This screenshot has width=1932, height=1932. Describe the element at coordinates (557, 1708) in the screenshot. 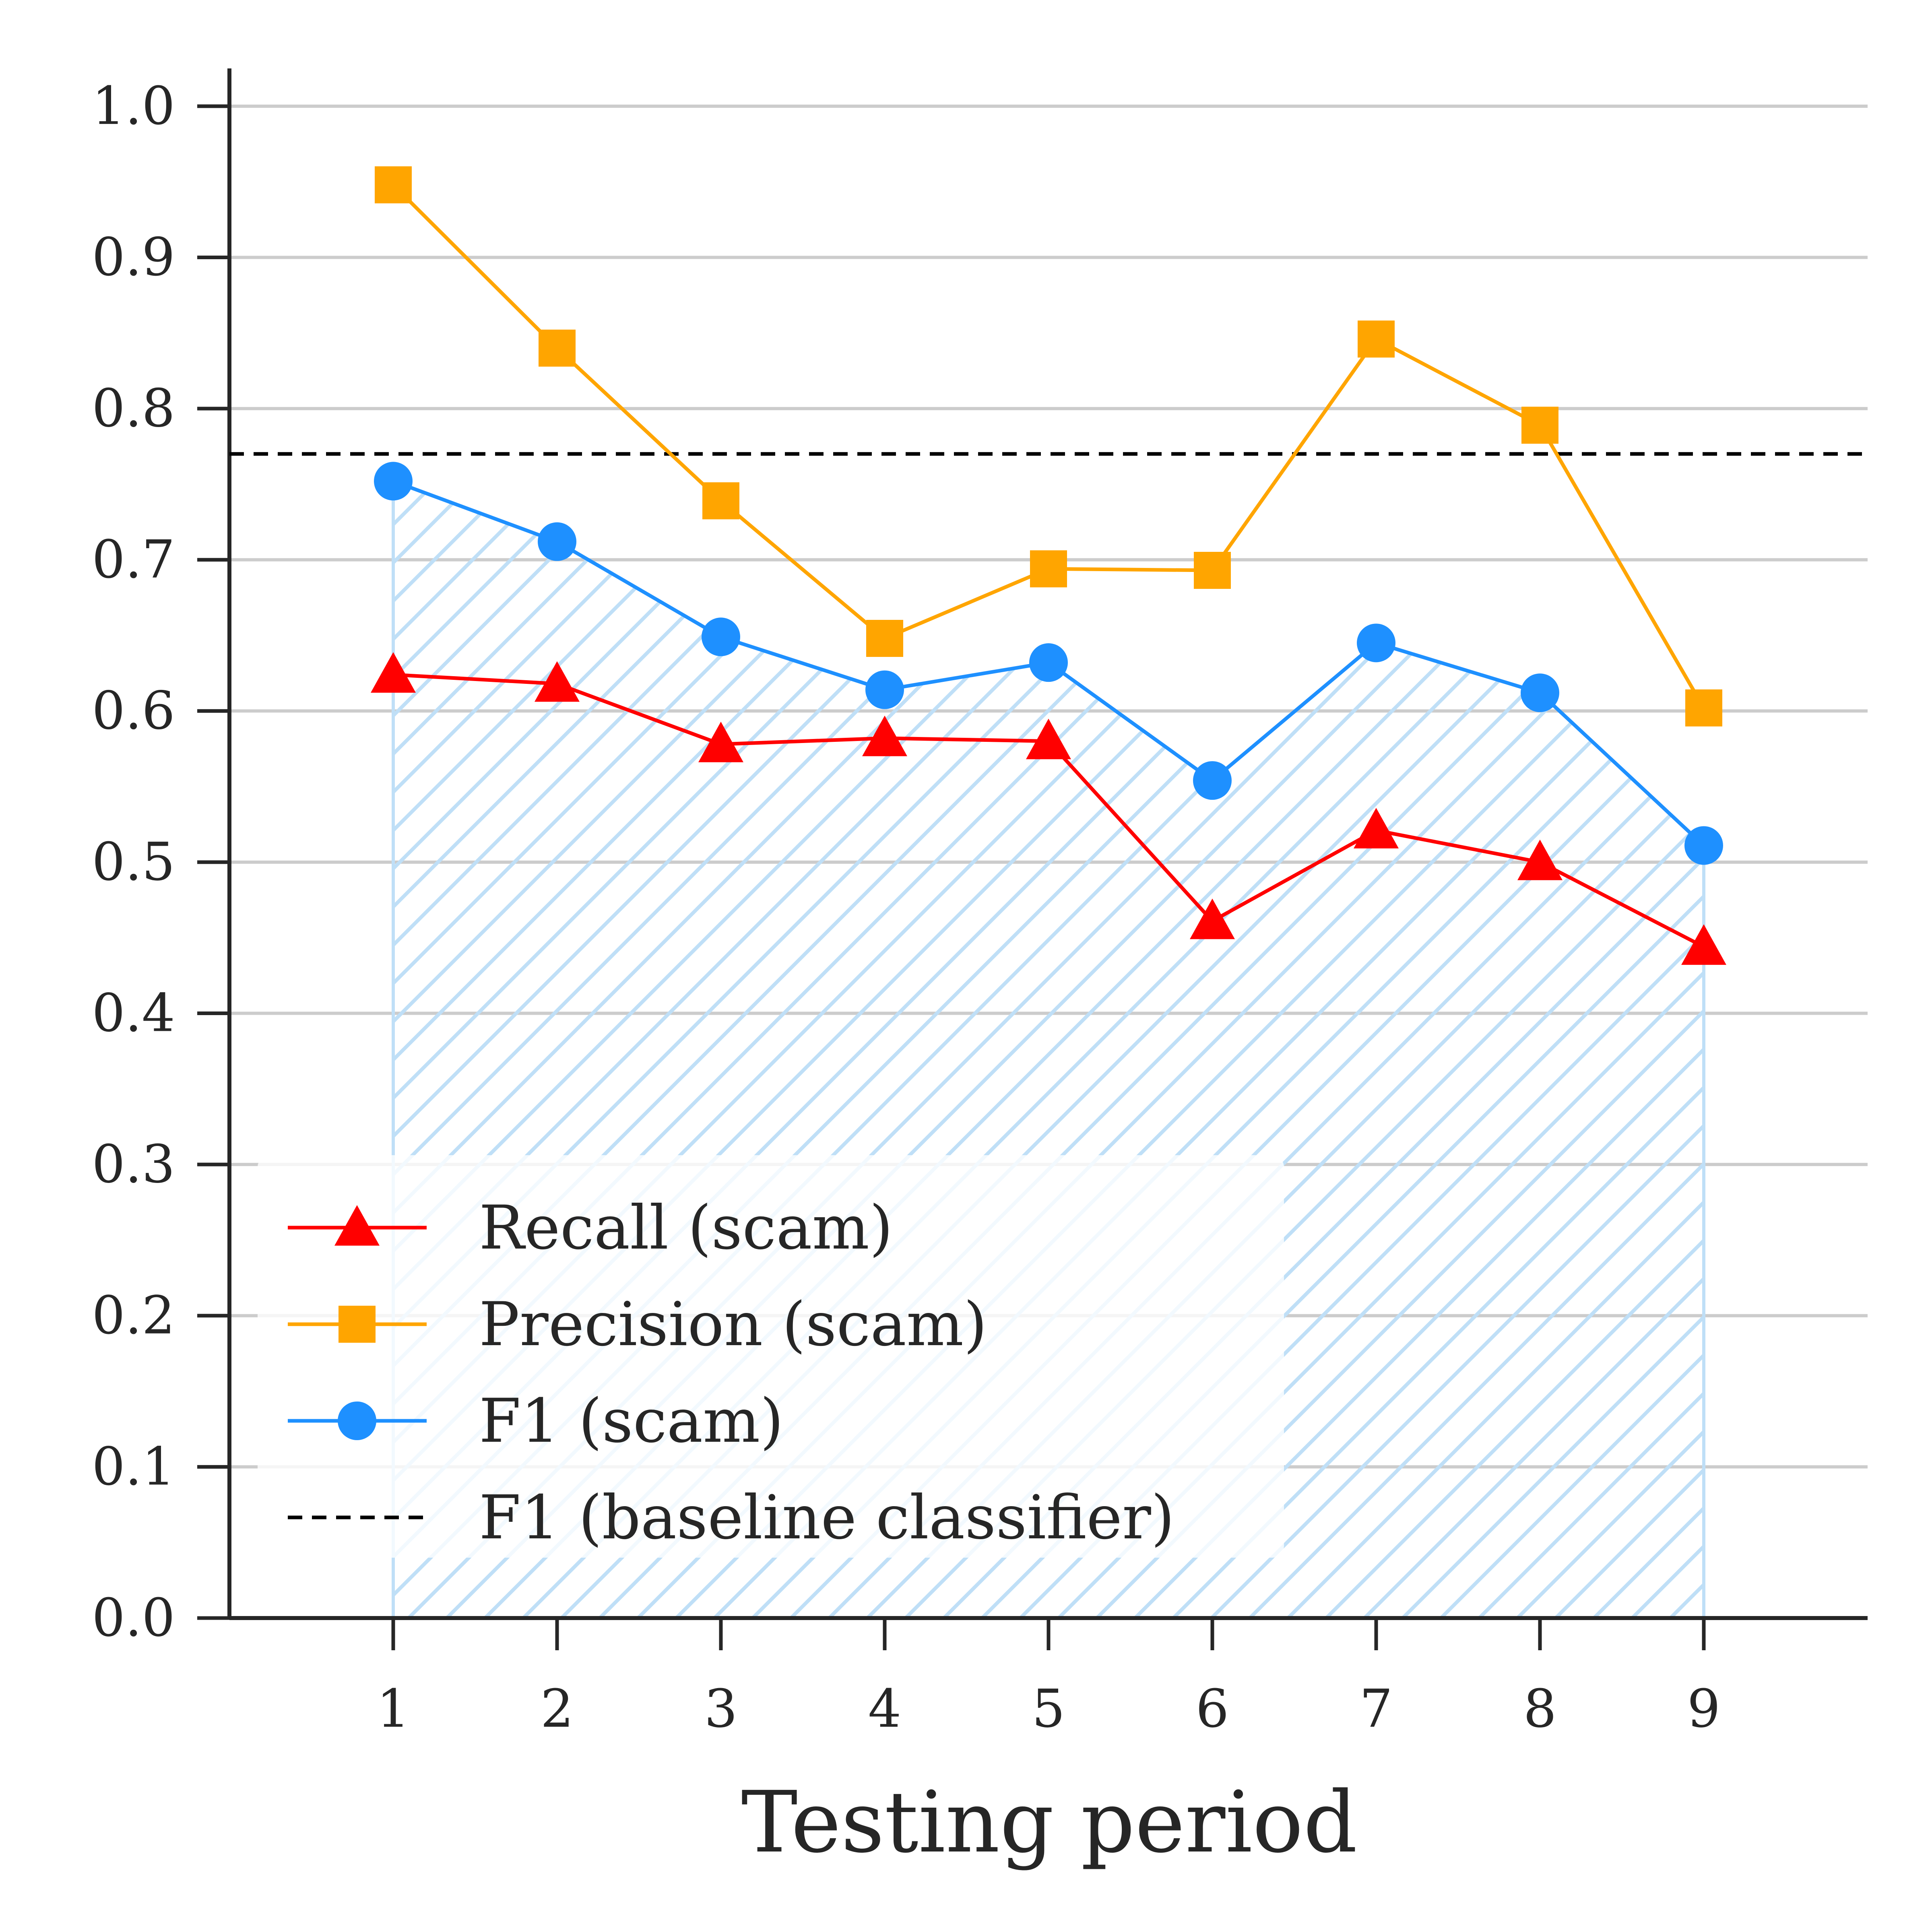

I see `x-tick-label: 2` at that location.